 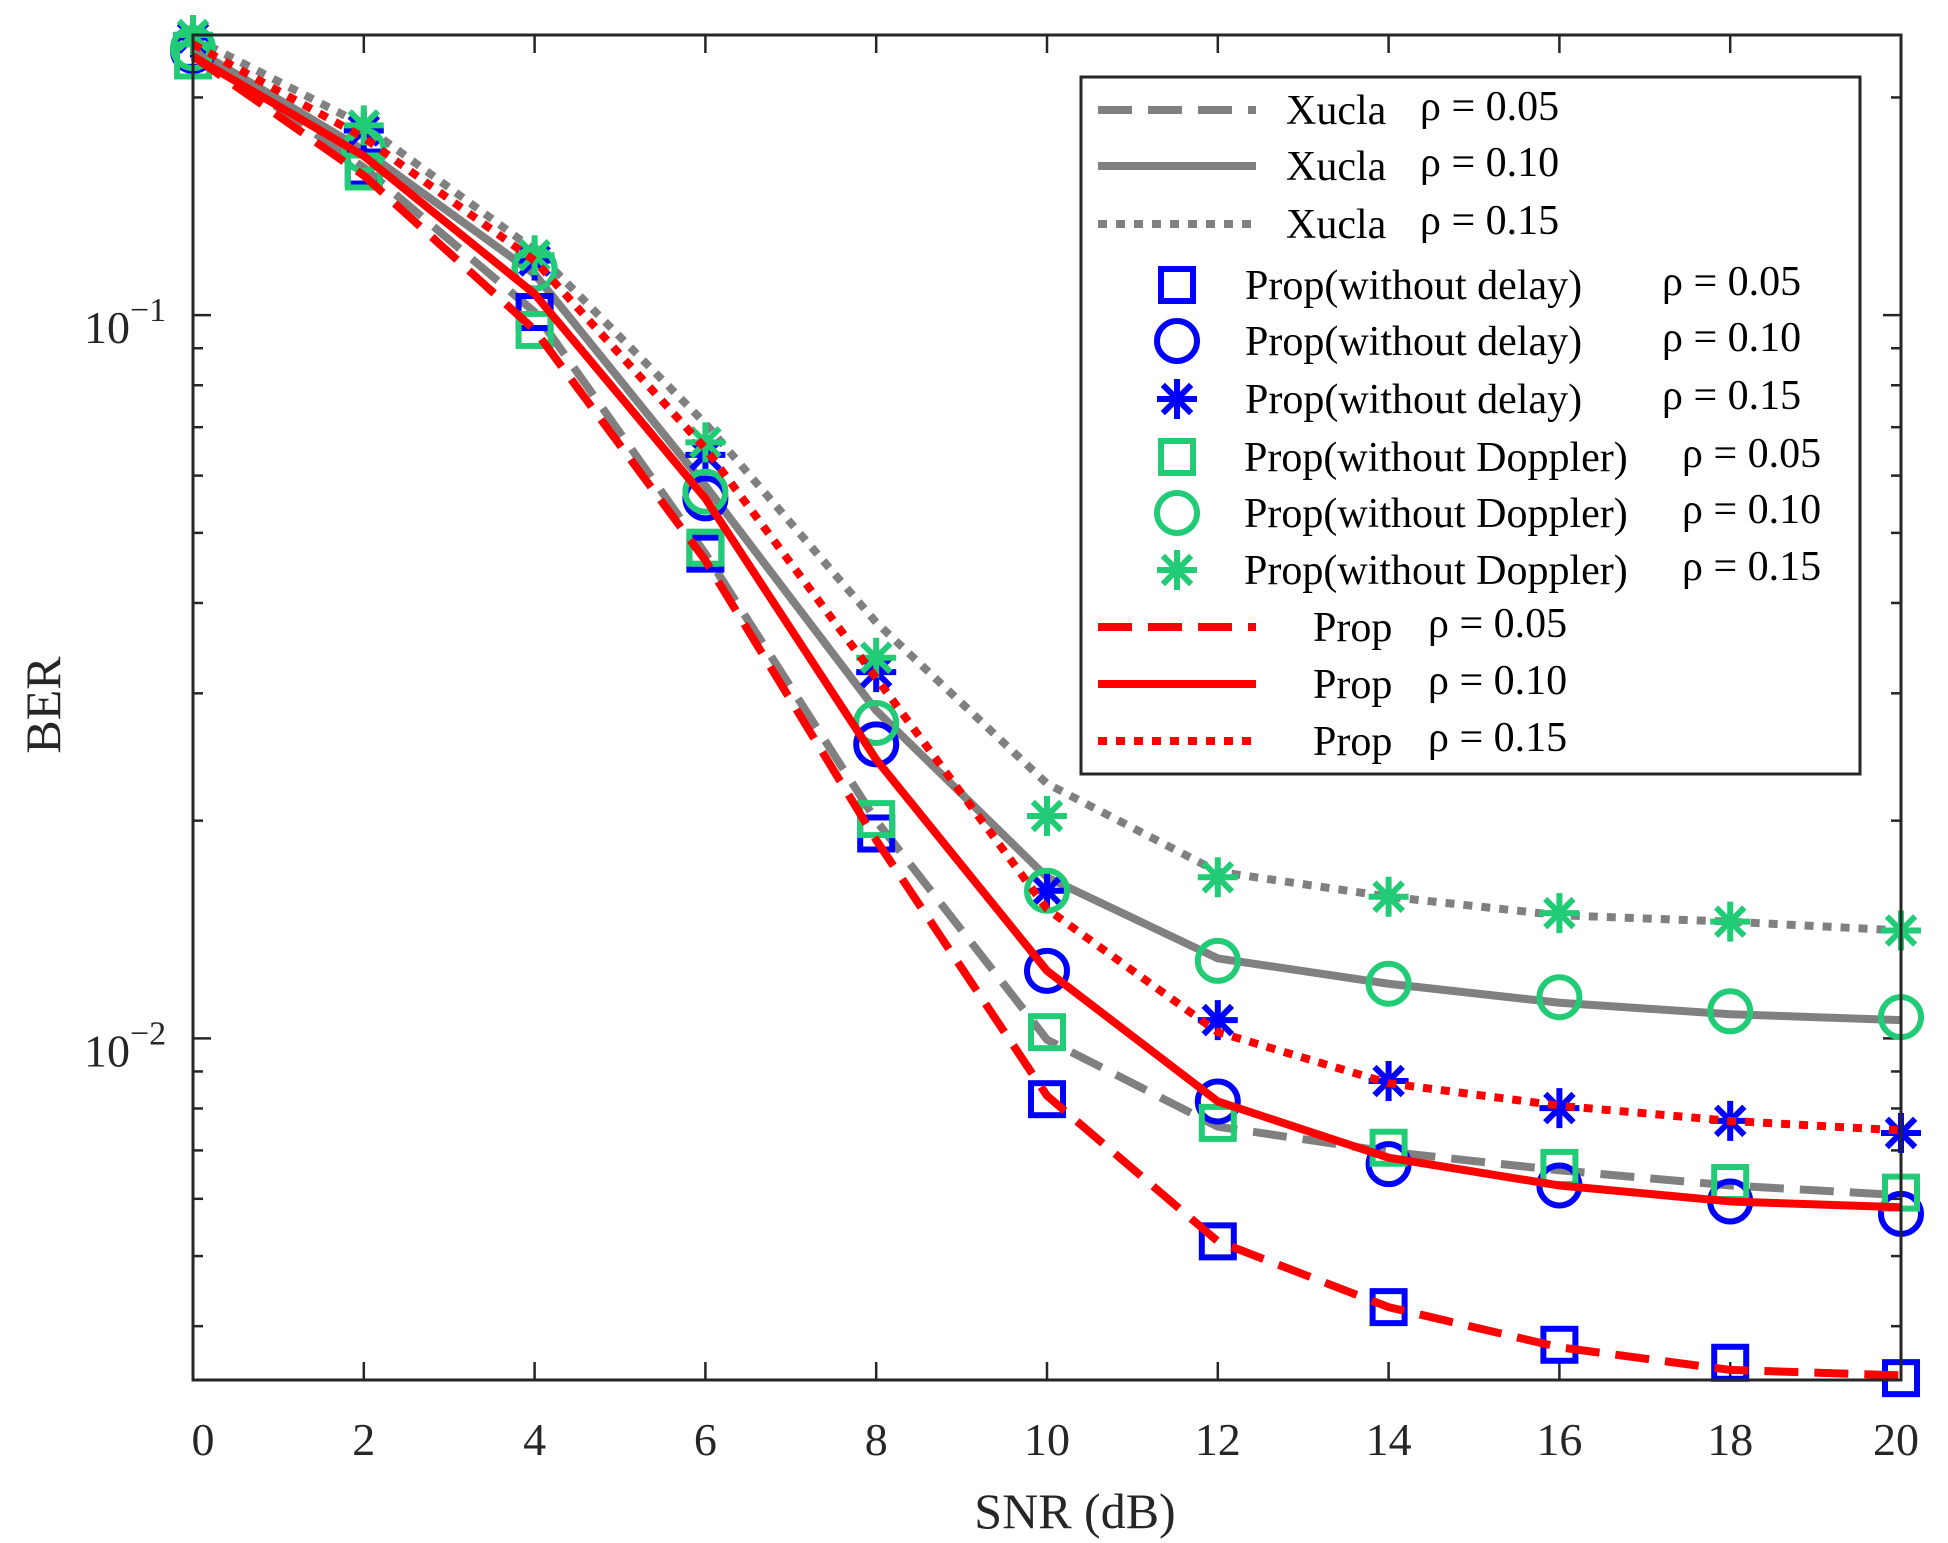 What do you see at coordinates (1332, 740) in the screenshot?
I see `legend-item: Prop ρ = 0.15` at bounding box center [1332, 740].